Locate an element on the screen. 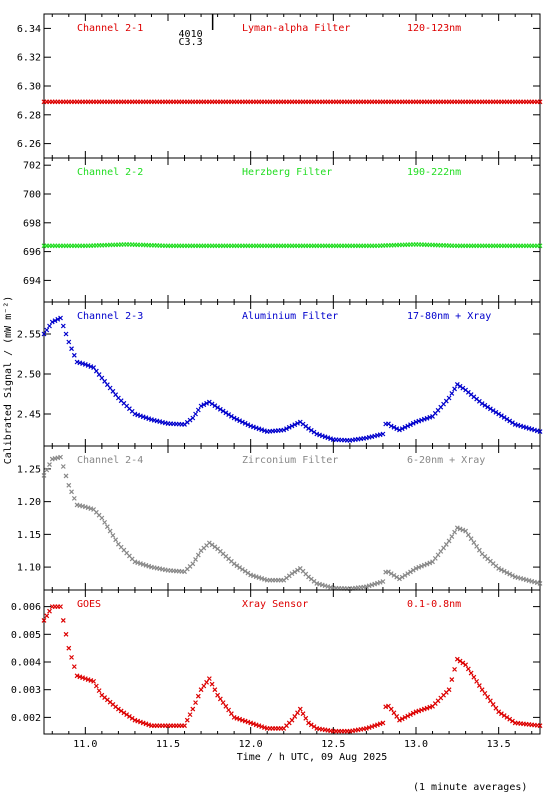 The width and height of the screenshot is (550, 804). filter-label: Xray Sensor is located at coordinates (275, 604).